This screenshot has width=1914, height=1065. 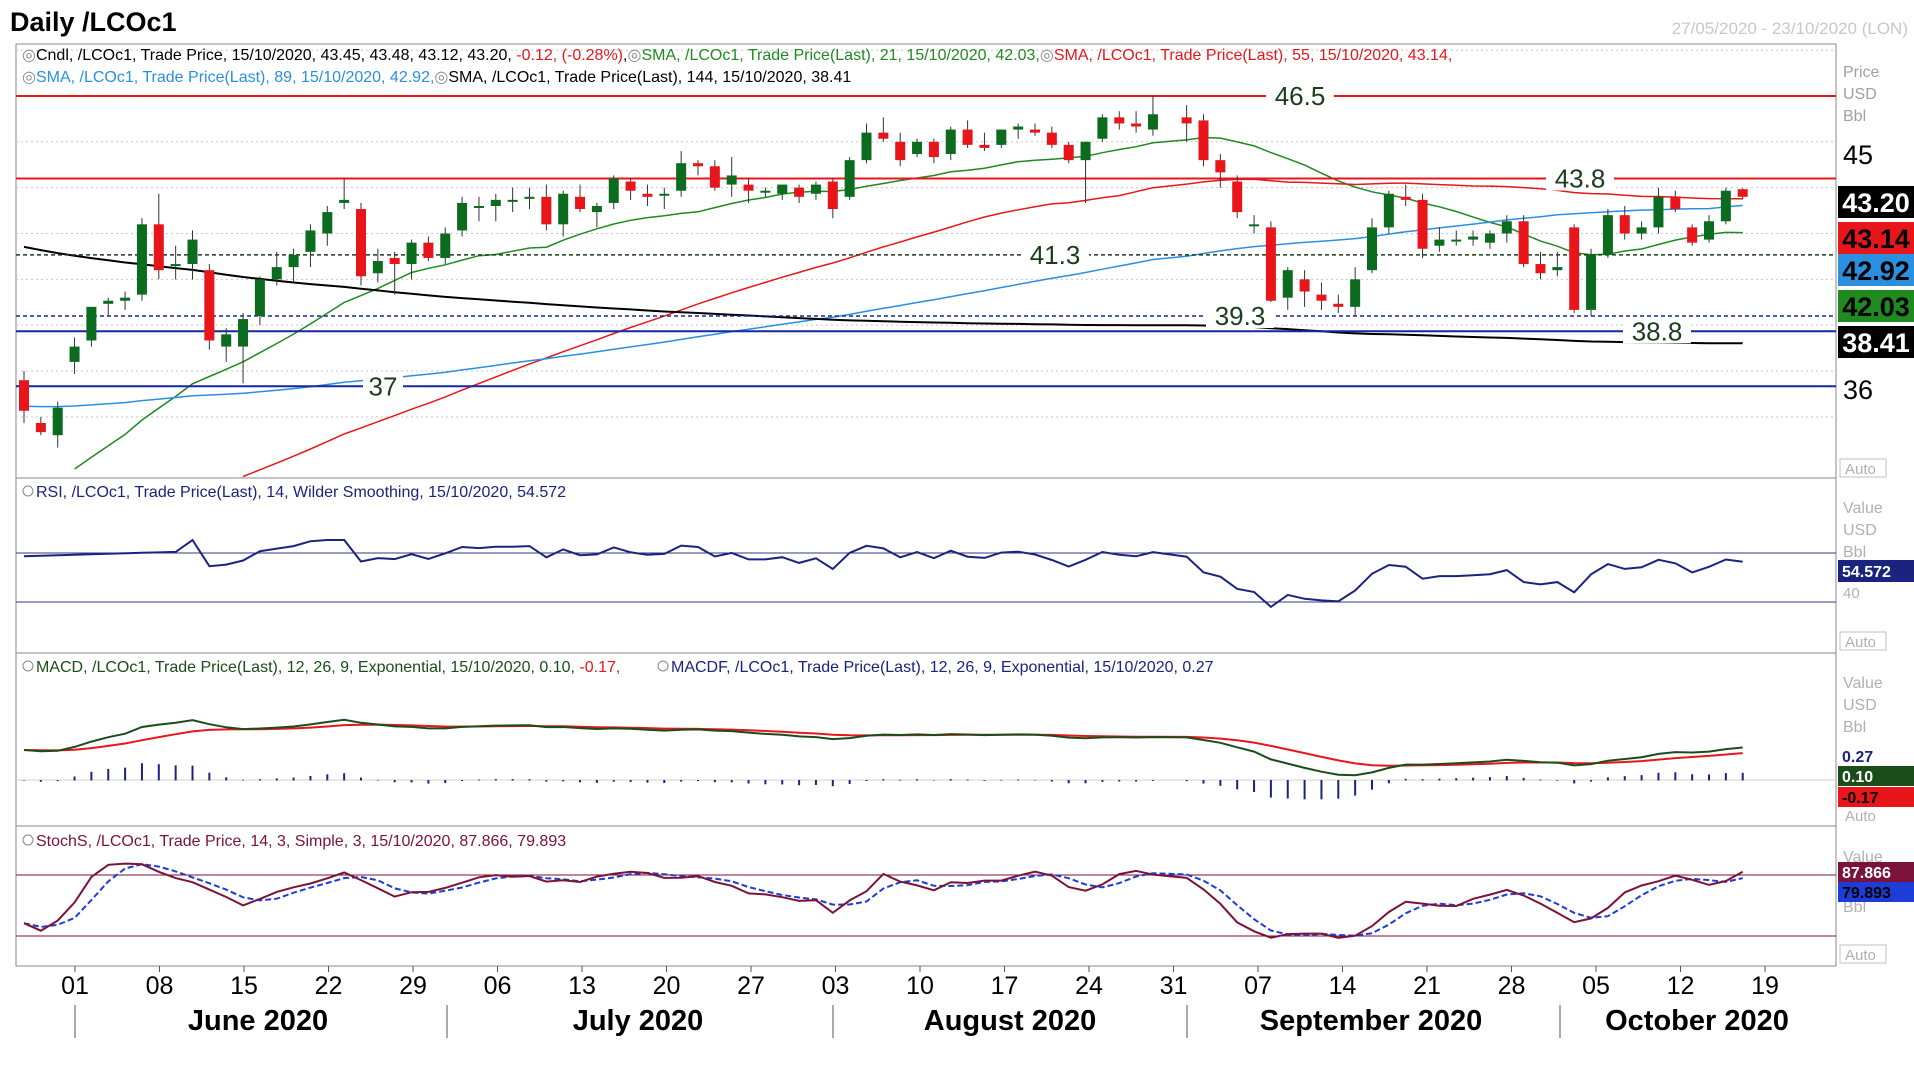 What do you see at coordinates (1863, 468) in the screenshot?
I see `price-auto-button` at bounding box center [1863, 468].